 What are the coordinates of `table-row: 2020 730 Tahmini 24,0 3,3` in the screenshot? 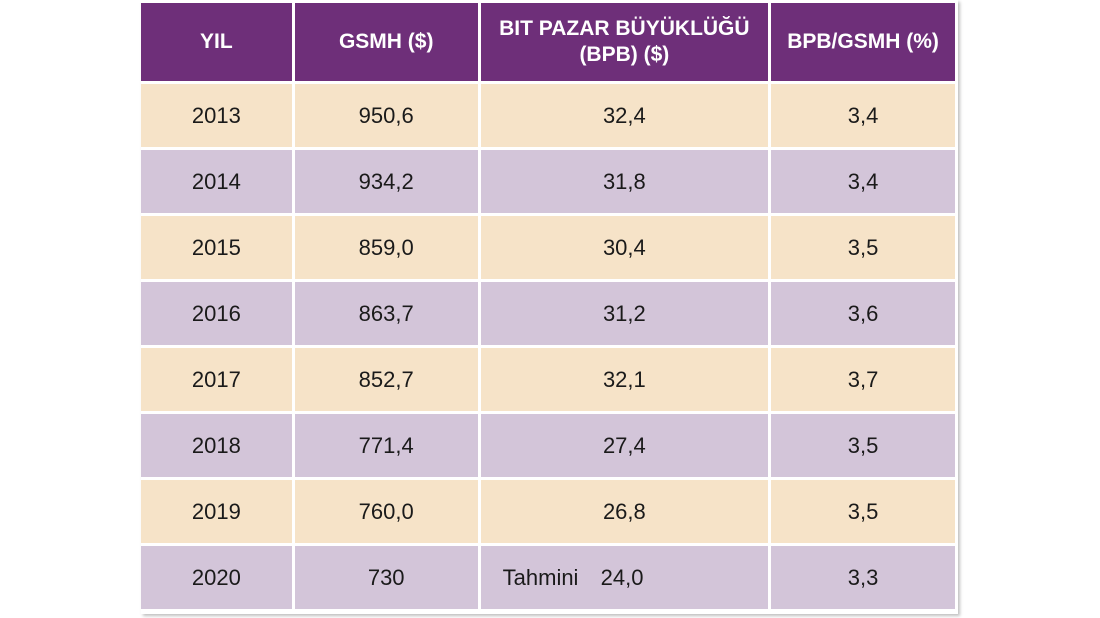 It's located at (548, 577).